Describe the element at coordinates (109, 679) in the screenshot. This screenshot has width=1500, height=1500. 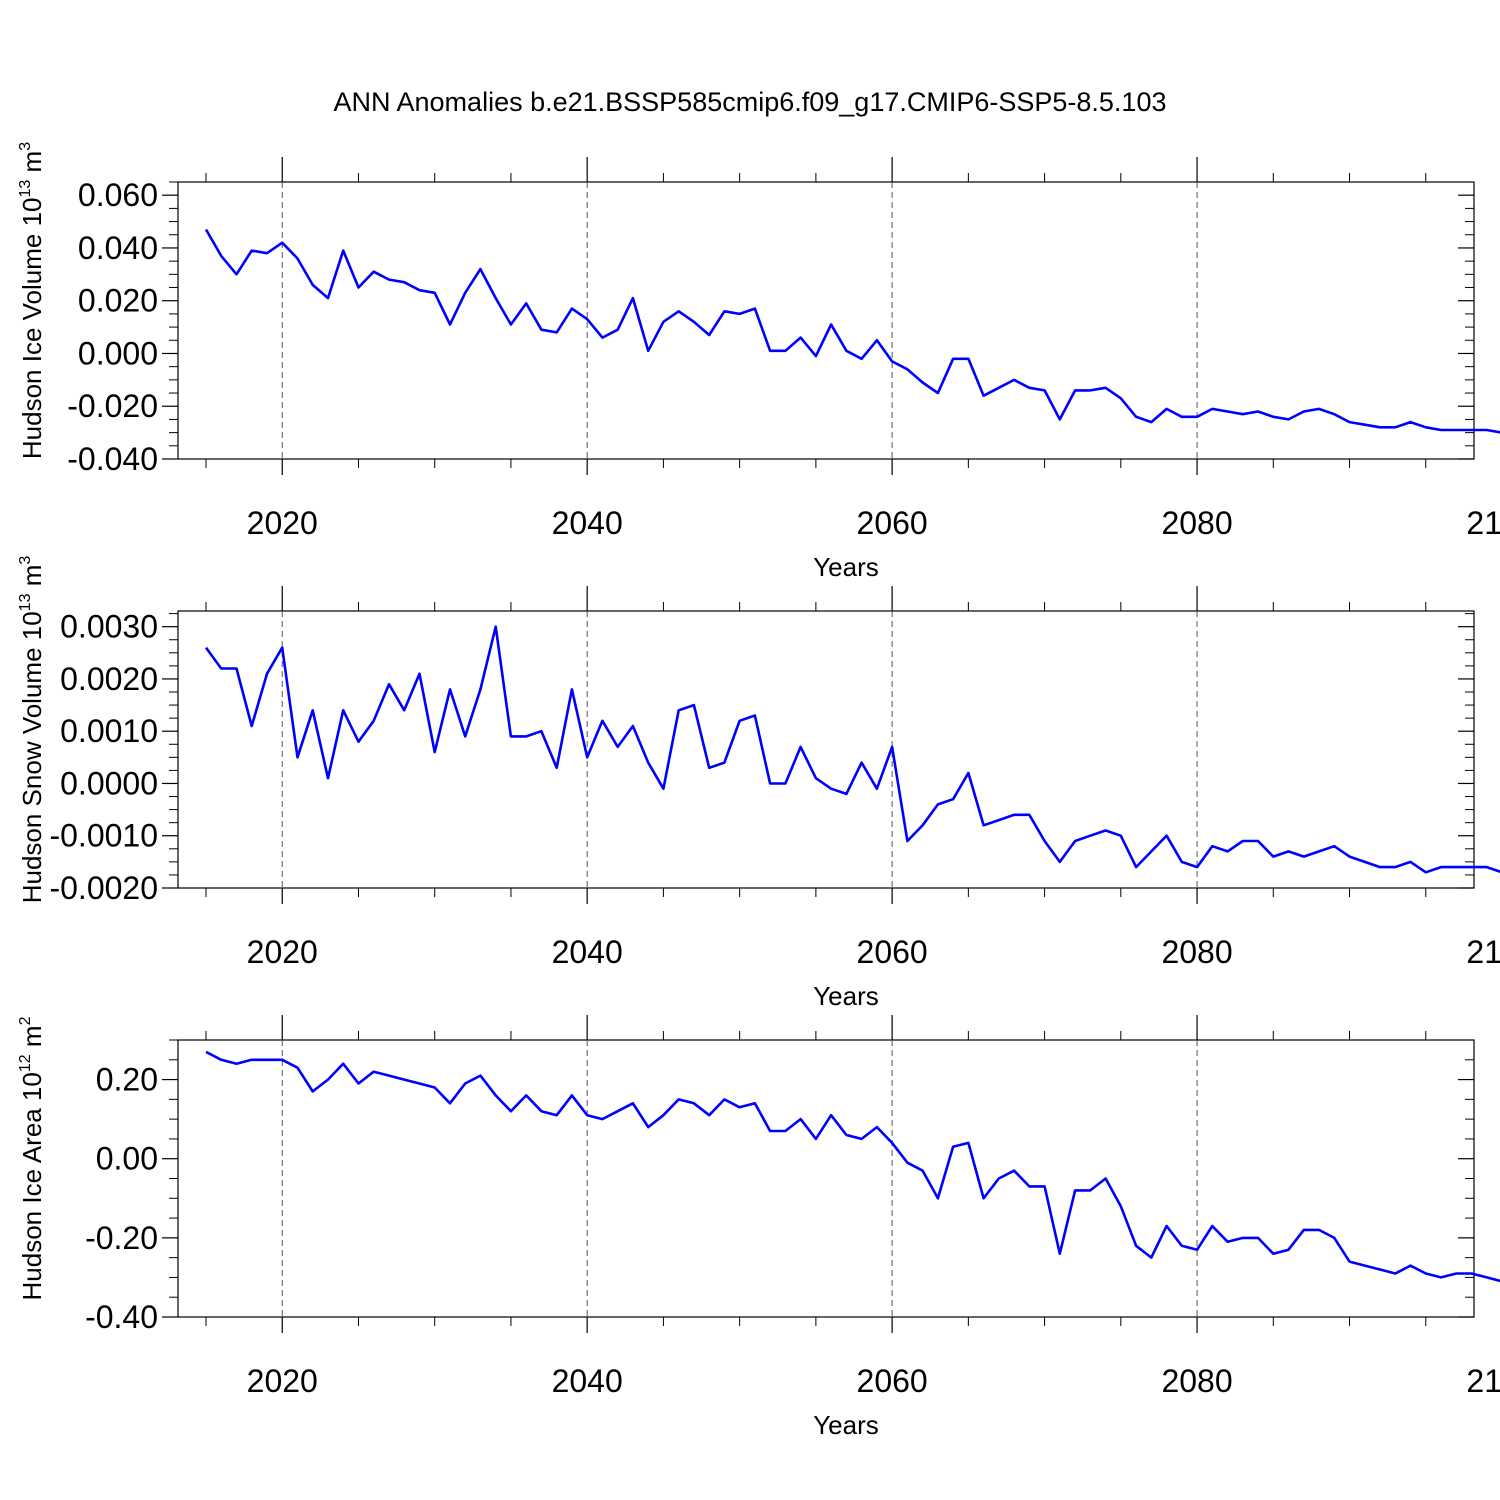
I see `y-tick-label: 0.0020` at that location.